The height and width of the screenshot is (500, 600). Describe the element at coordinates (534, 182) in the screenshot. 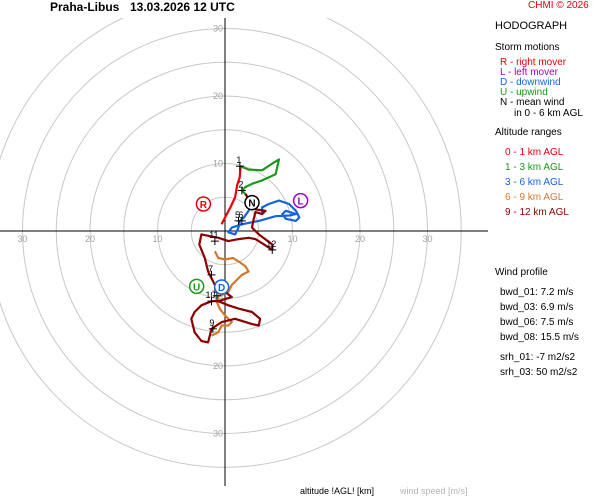

I see `altitude-range-legend-item: 3 - 6 km AGL` at that location.